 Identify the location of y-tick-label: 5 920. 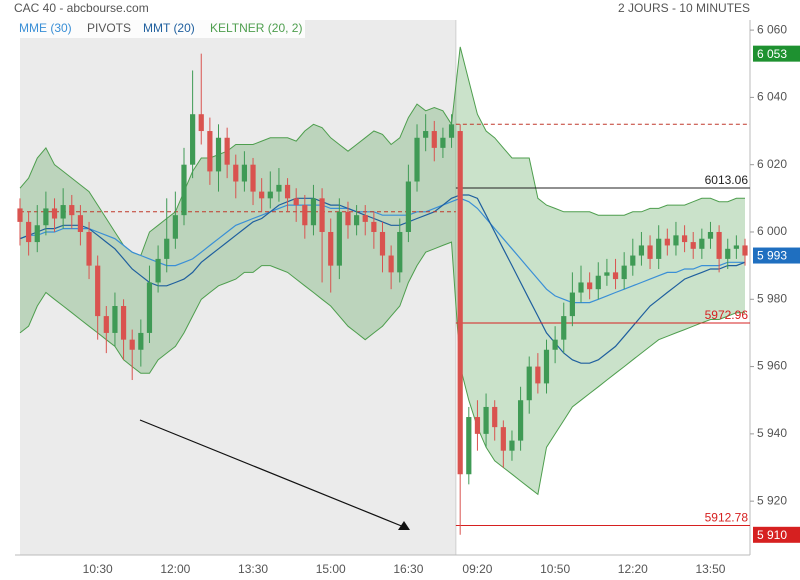
(772, 500).